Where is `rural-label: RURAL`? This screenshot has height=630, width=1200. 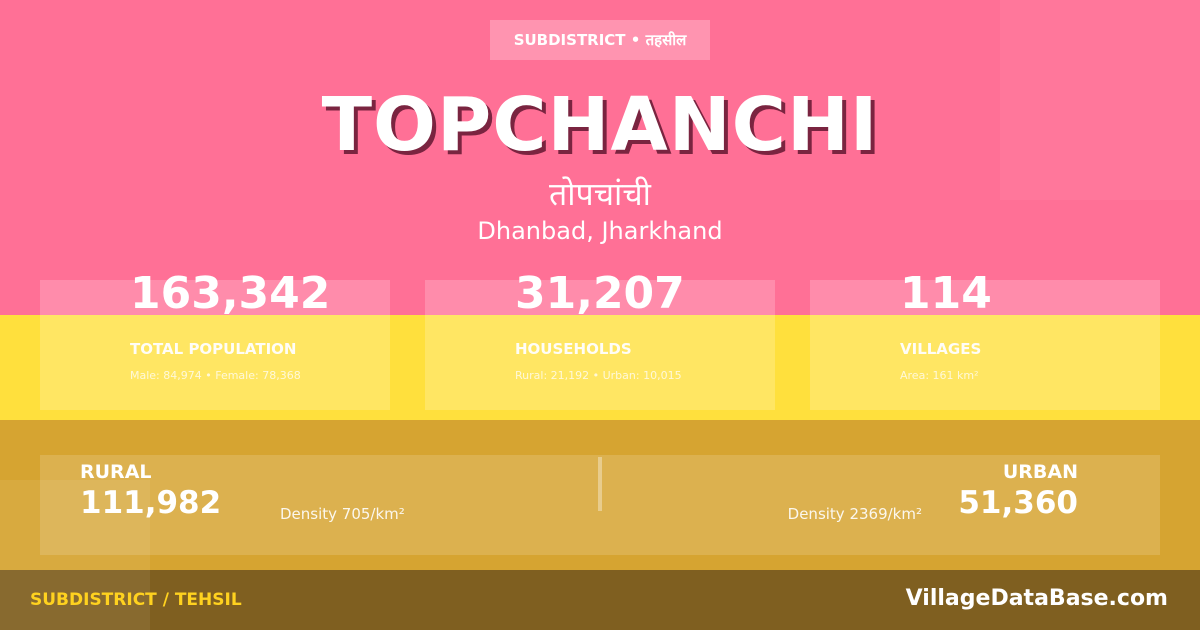 rural-label: RURAL is located at coordinates (116, 472).